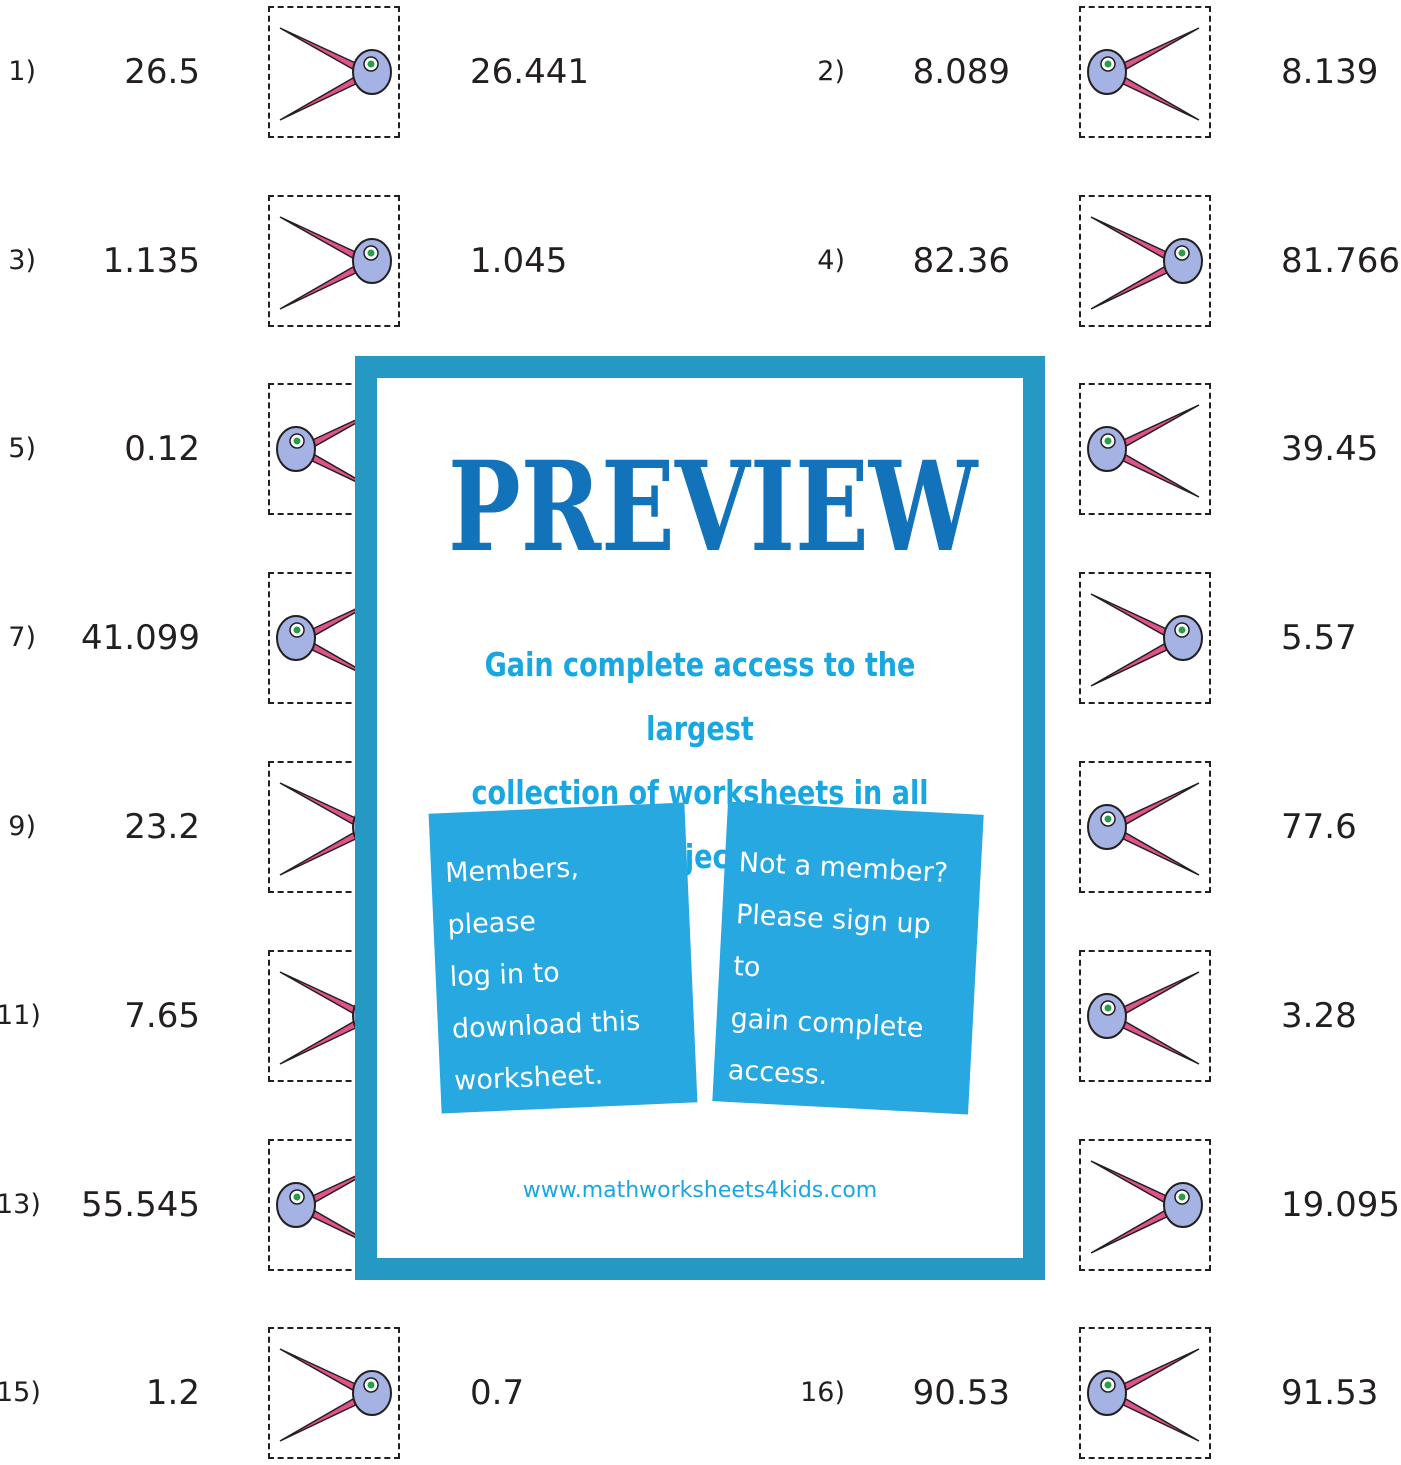 This screenshot has width=1401, height=1465. I want to click on left-value: 26.5, so click(162, 72).